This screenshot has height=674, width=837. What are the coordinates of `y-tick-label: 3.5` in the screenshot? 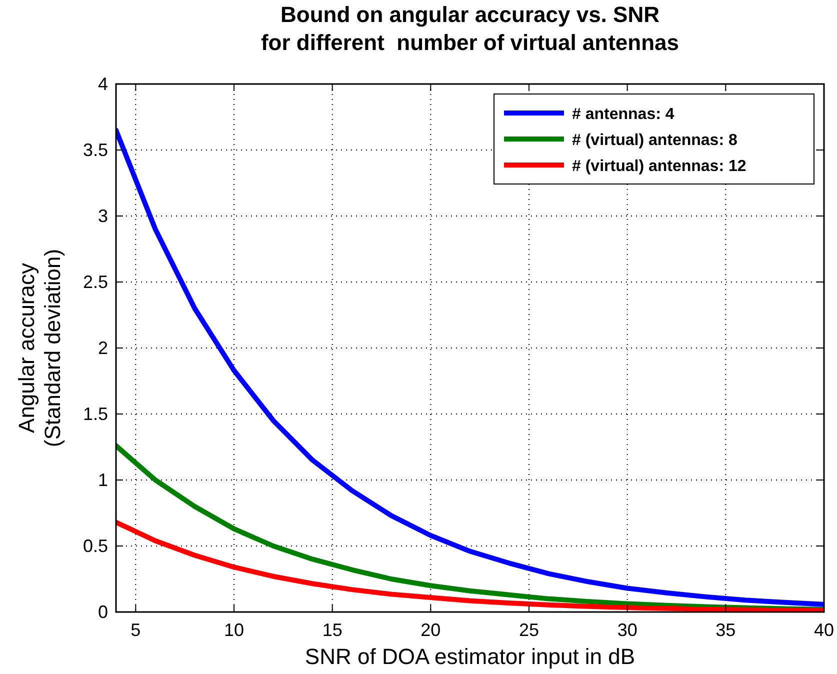 It's located at (95, 150).